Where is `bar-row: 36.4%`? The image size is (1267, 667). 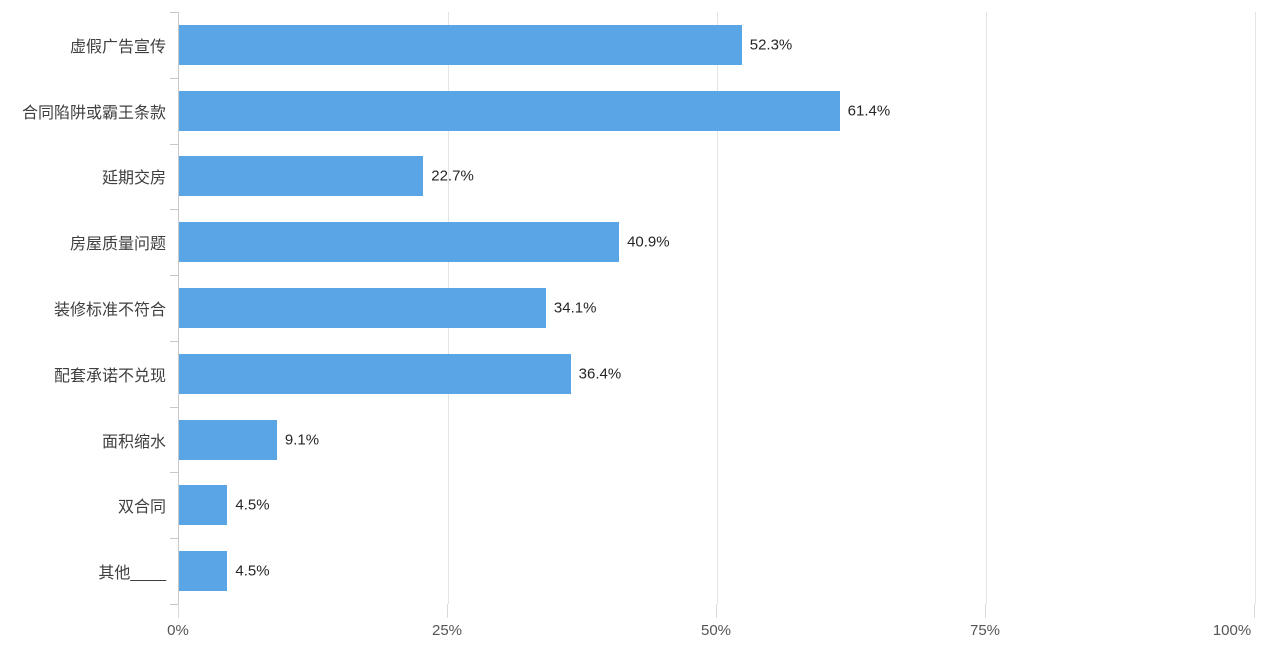
bar-row: 36.4% is located at coordinates (717, 374).